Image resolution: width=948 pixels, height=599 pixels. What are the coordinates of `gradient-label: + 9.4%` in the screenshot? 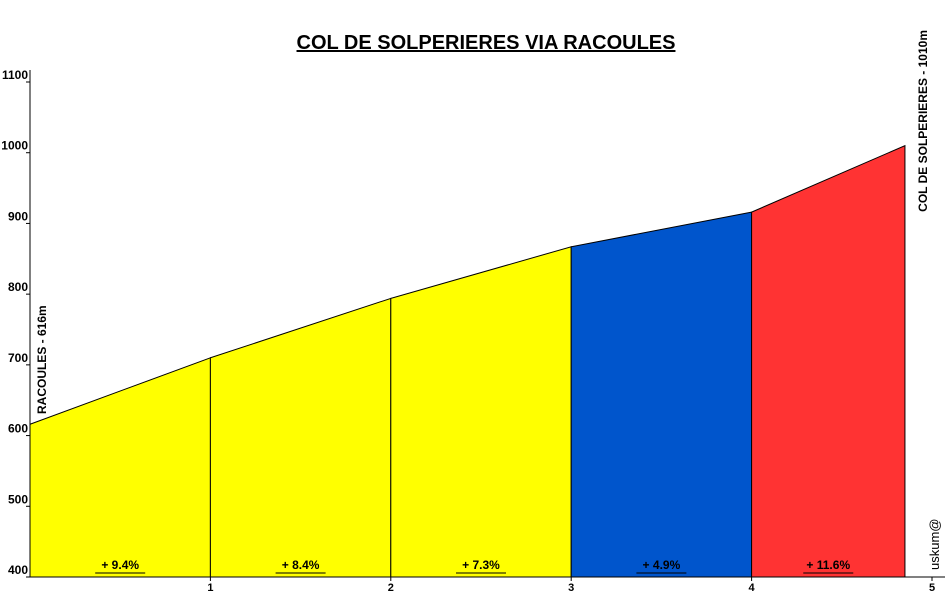 It's located at (120, 565).